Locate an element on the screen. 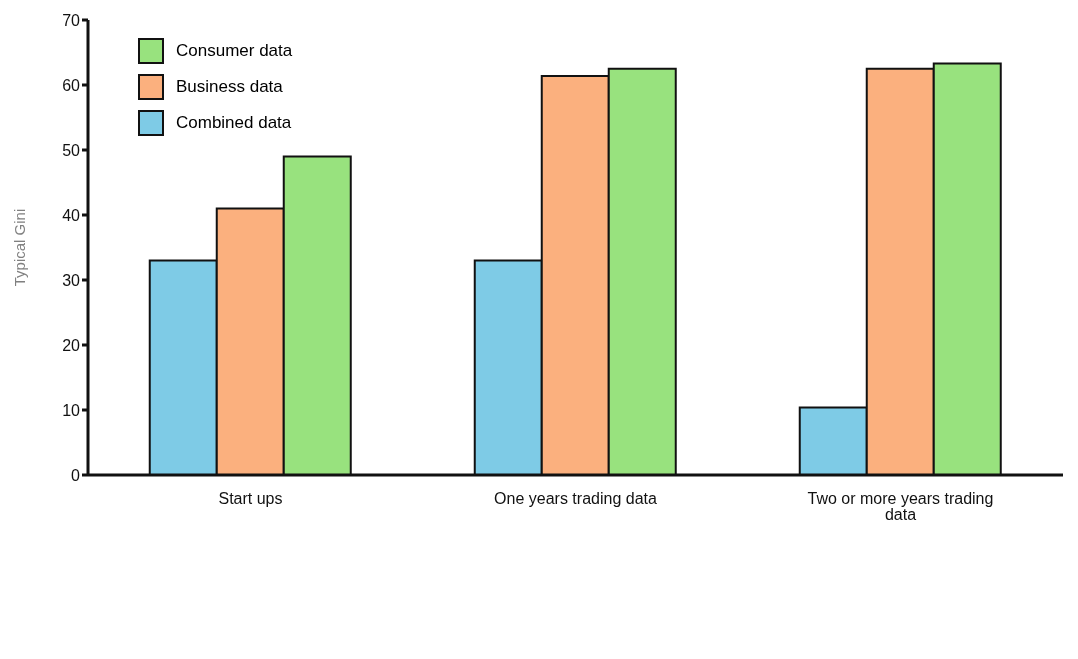  y-tick-label: 60 is located at coordinates (71, 85).